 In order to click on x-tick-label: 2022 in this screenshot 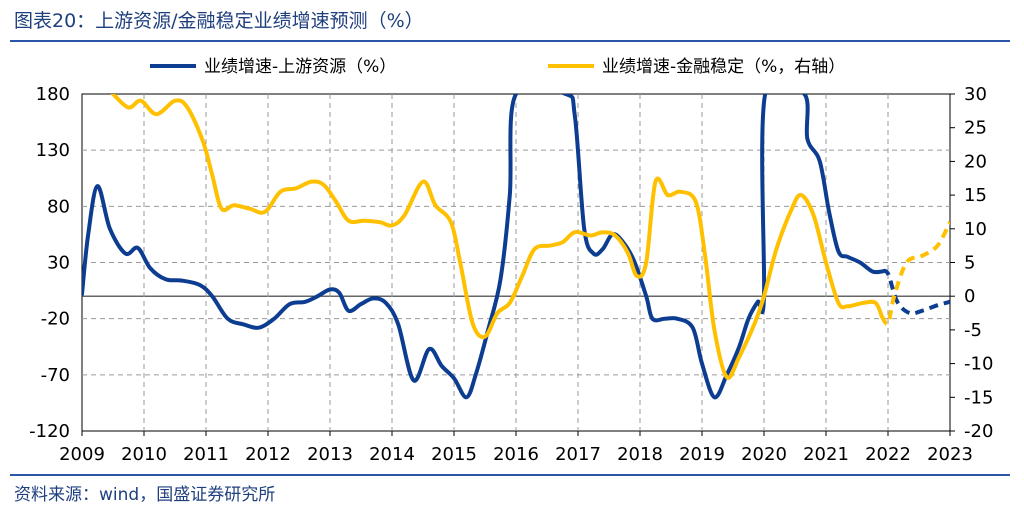, I will do `click(888, 454)`.